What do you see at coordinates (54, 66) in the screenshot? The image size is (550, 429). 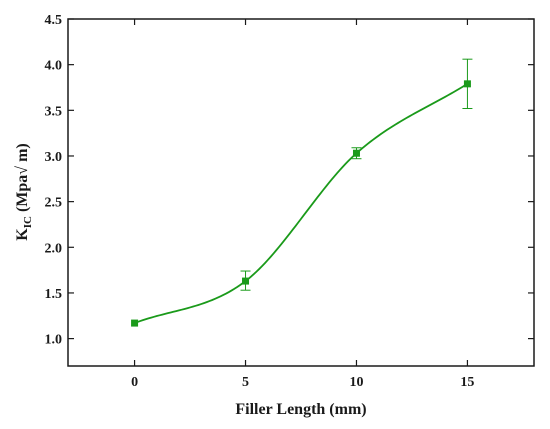 I see `y-tick-label: 4.0` at bounding box center [54, 66].